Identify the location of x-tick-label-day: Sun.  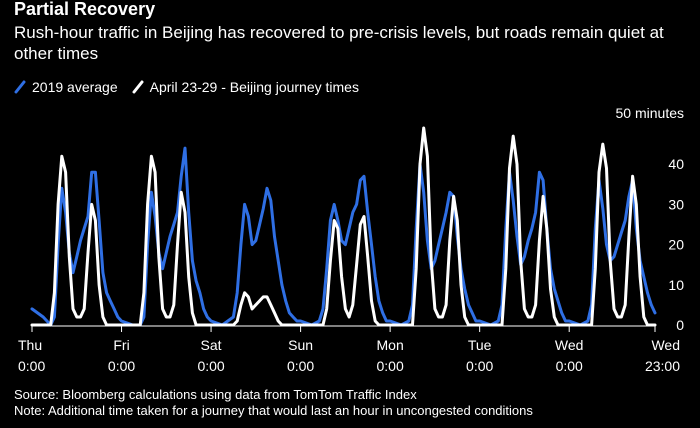
(300, 345).